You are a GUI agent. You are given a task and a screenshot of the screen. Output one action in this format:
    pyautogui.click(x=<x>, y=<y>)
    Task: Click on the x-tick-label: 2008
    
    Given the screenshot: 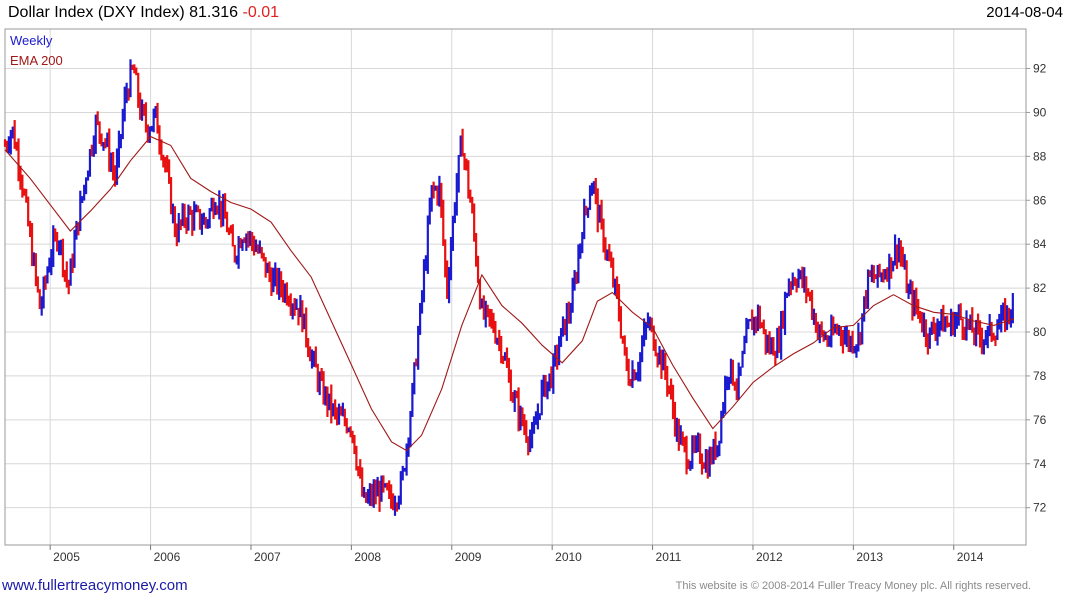 What is the action you would take?
    pyautogui.click(x=367, y=557)
    